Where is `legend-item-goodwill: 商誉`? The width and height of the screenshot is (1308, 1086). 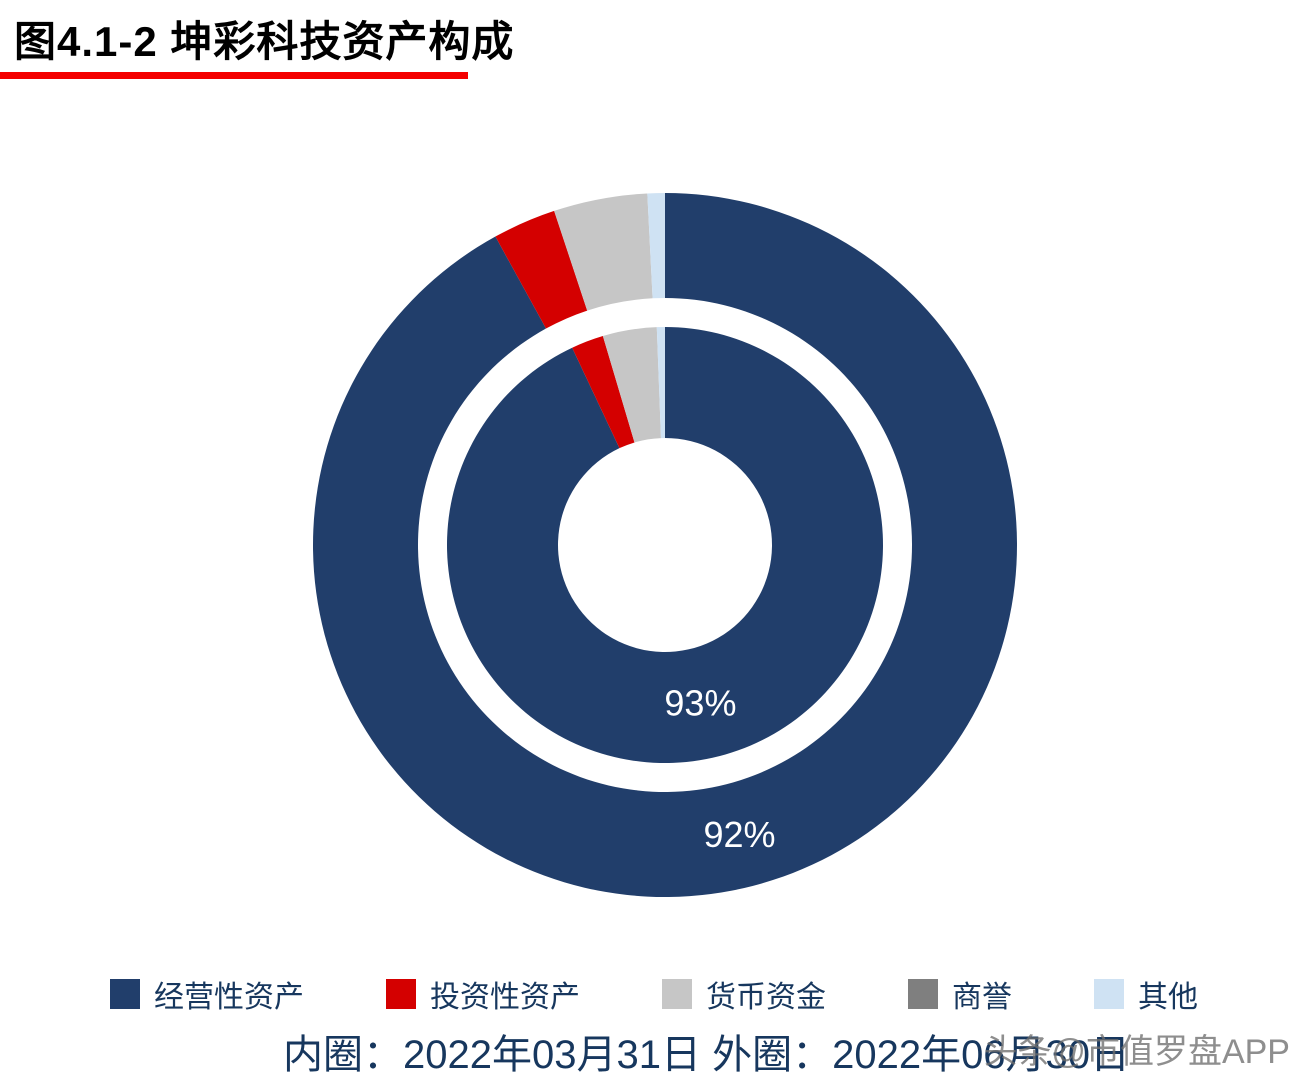
legend-item-goodwill: 商誉 is located at coordinates (960, 994).